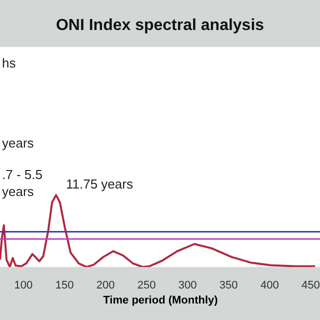 The image size is (320, 320). I want to click on x-tick-label: 450, so click(310, 286).